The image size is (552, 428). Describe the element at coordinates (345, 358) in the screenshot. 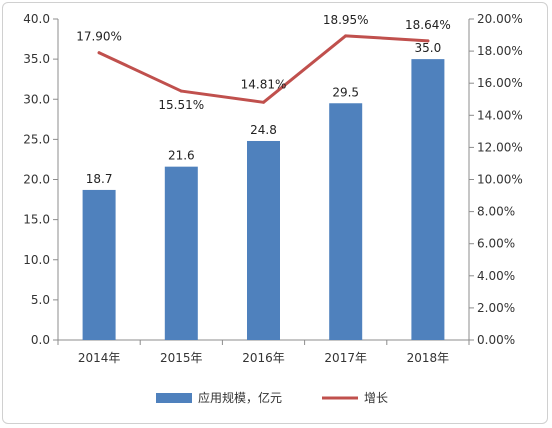

I see `x-tick-label: 2017年` at that location.